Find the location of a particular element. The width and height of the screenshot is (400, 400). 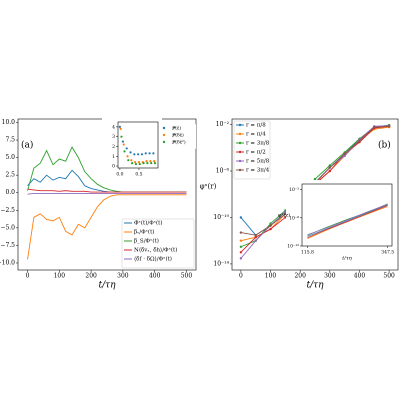

legend-label: 𝒫(δε̂) is located at coordinates (178, 135).